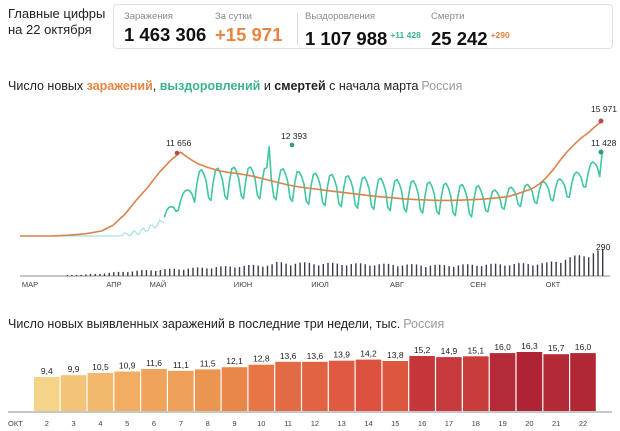 Image resolution: width=620 pixels, height=431 pixels. I want to click on stat-recoveries-label: Выздоровления, so click(340, 16).